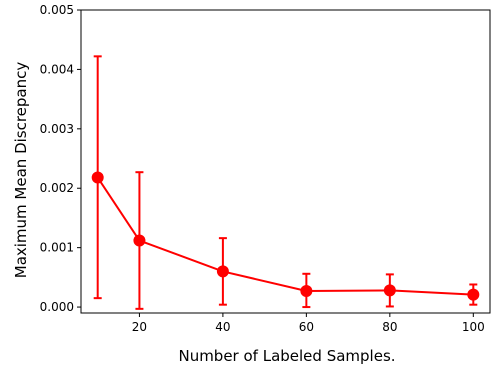 This screenshot has width=492, height=371. What do you see at coordinates (57, 248) in the screenshot?
I see `y-tick-label: 0.001` at bounding box center [57, 248].